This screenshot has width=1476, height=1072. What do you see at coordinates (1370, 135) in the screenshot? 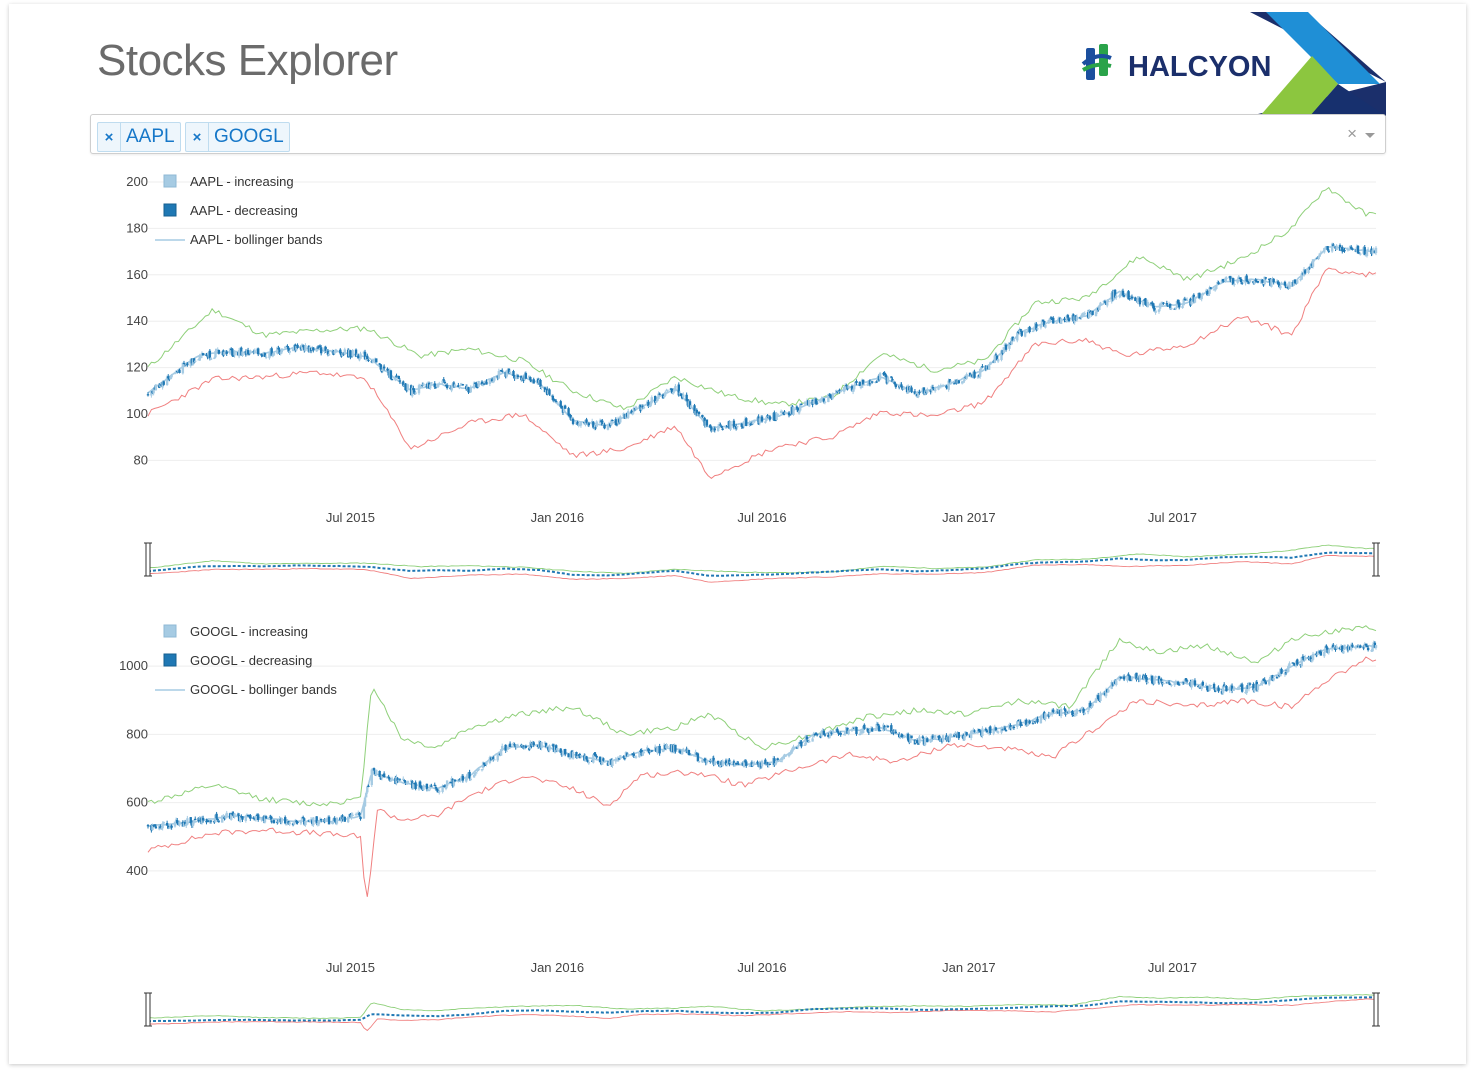
I see `dropdown-caret-icon` at bounding box center [1370, 135].